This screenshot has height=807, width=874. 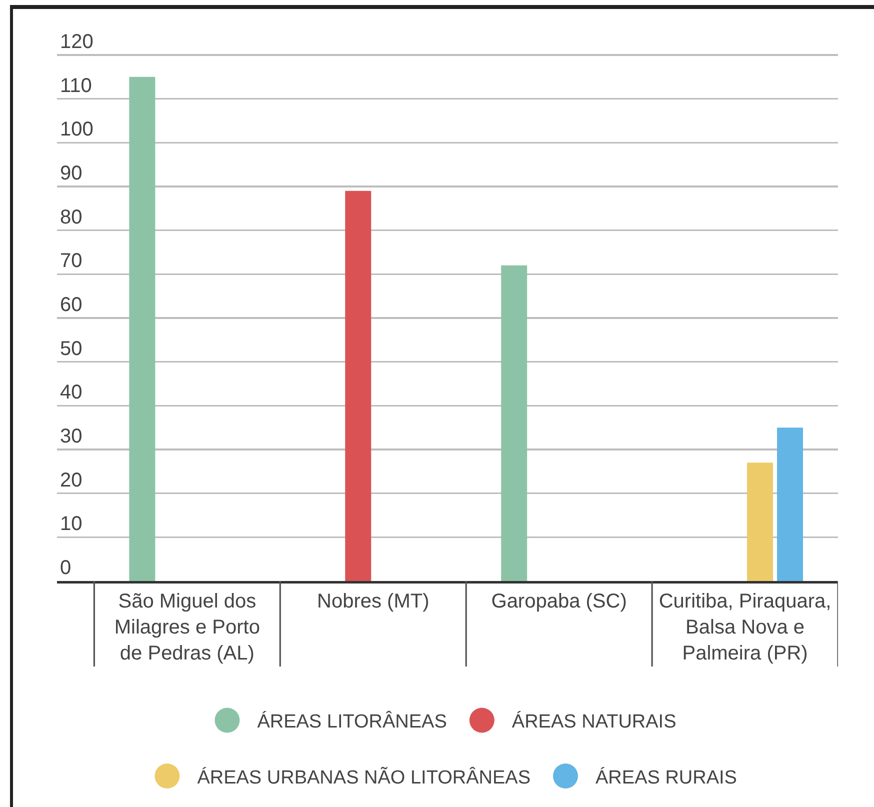 I want to click on legend-label: ÁREAS URBANAS NÃO LITORÂNEAS, so click(x=364, y=777).